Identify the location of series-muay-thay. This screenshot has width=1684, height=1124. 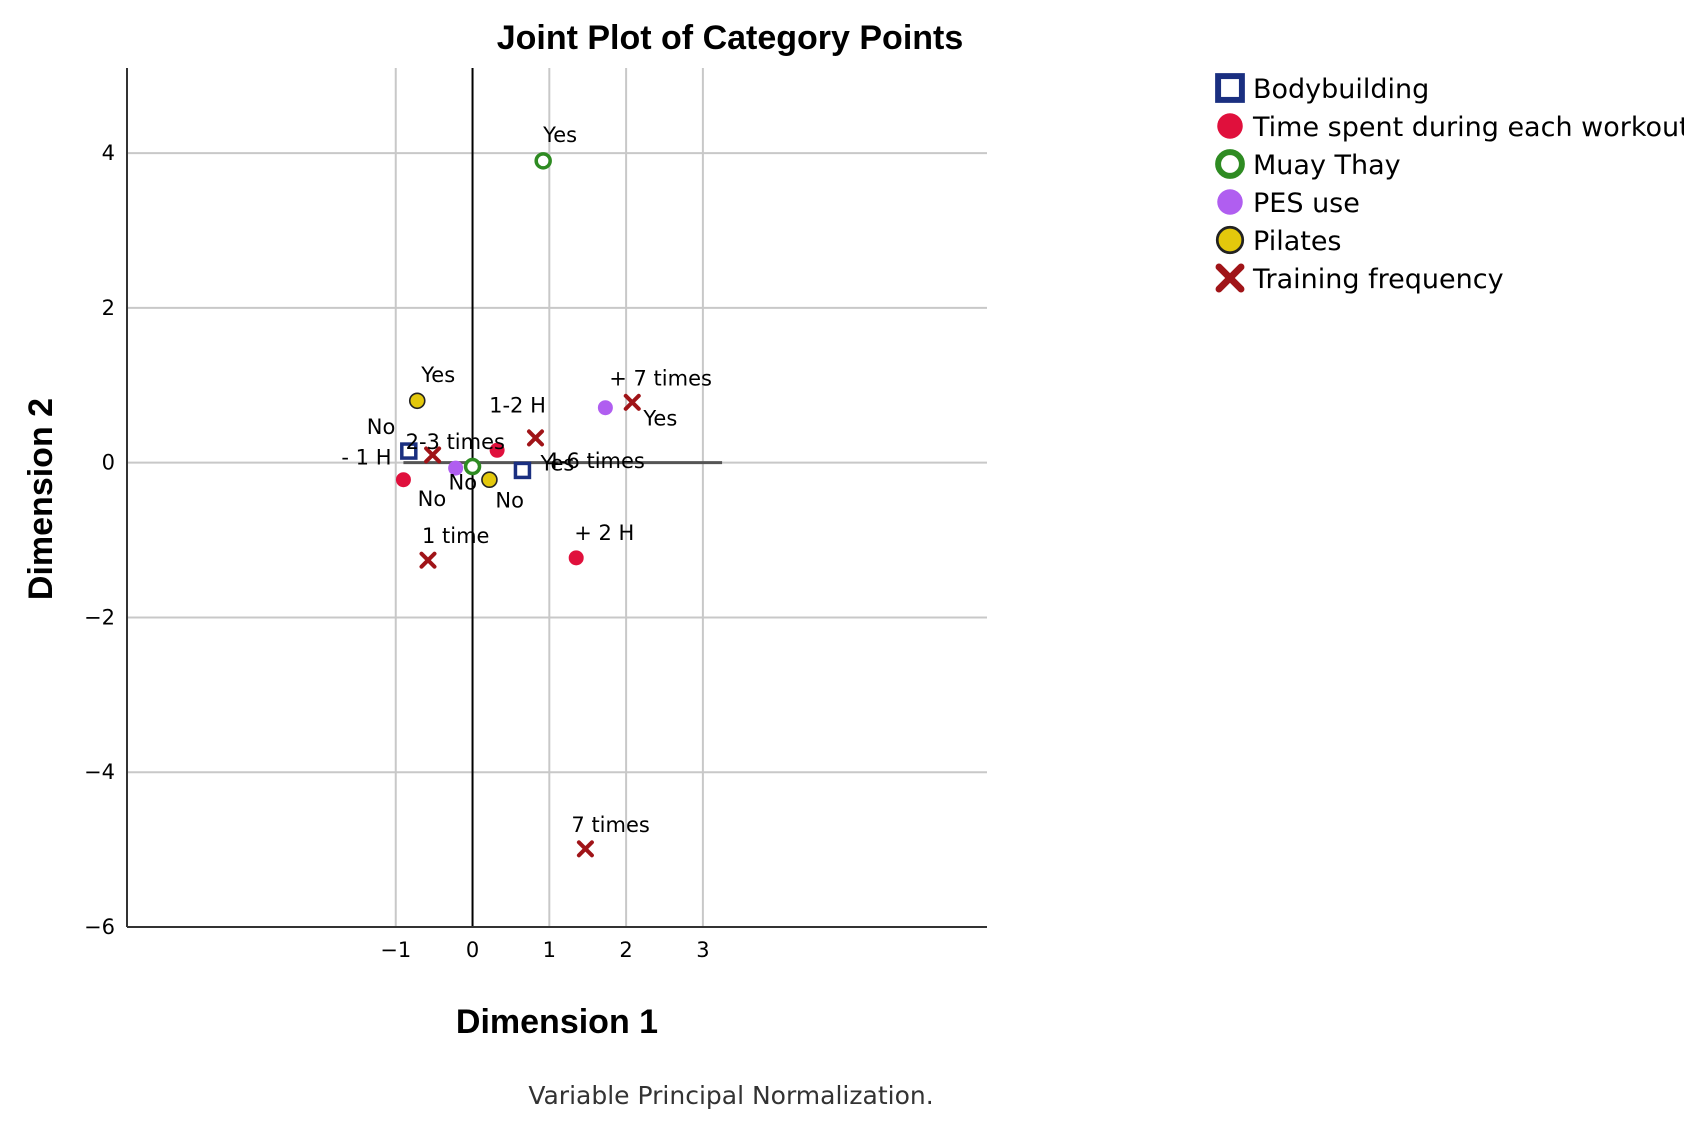
(507, 314).